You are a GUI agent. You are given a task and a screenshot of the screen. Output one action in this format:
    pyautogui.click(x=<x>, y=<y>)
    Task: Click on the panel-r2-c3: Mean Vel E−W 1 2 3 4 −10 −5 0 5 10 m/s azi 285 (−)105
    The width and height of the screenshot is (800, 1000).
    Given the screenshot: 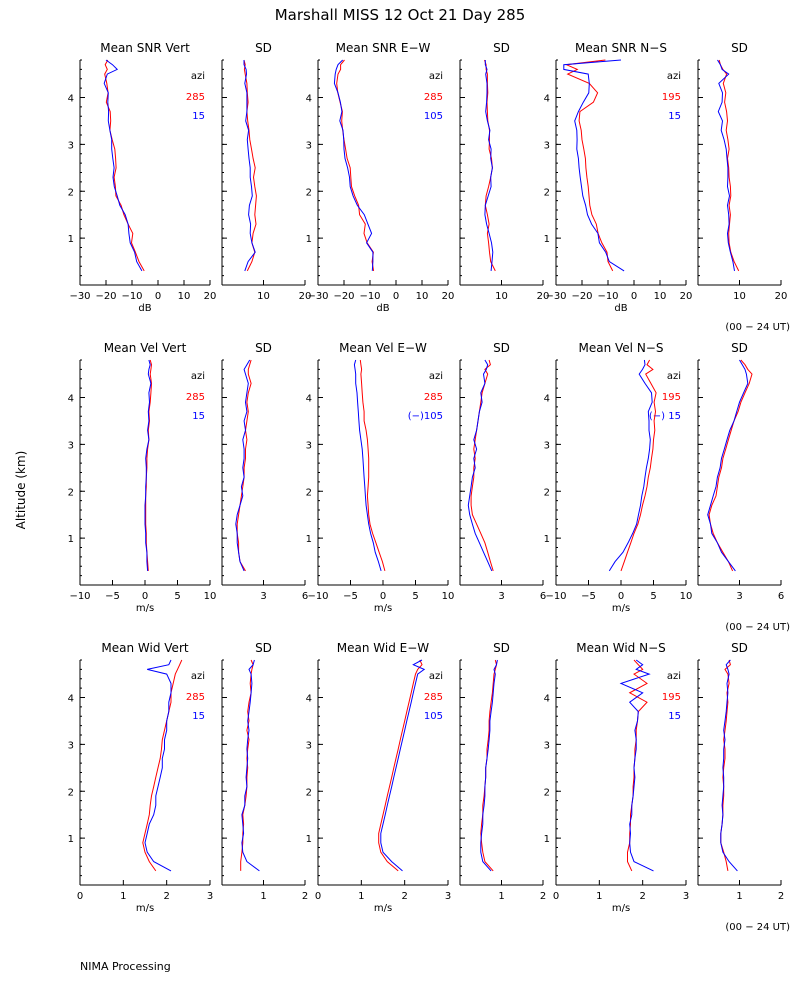 What is the action you would take?
    pyautogui.click(x=380, y=477)
    